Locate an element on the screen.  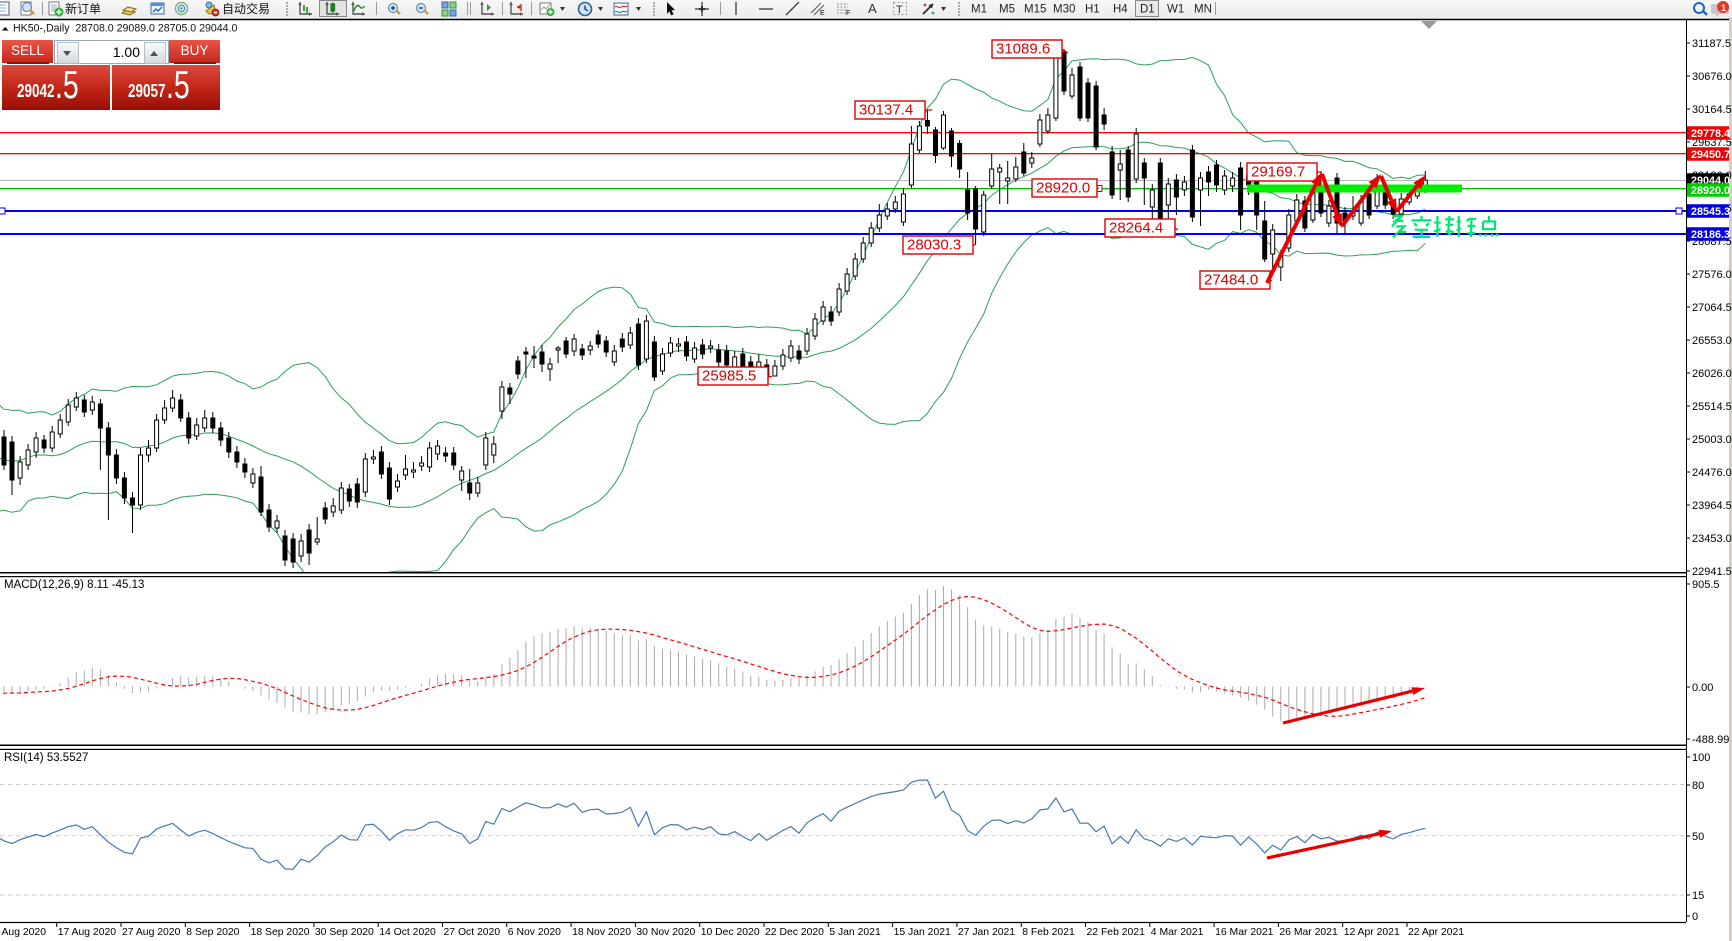
svg-text: 30137.4 is located at coordinates (886, 110).